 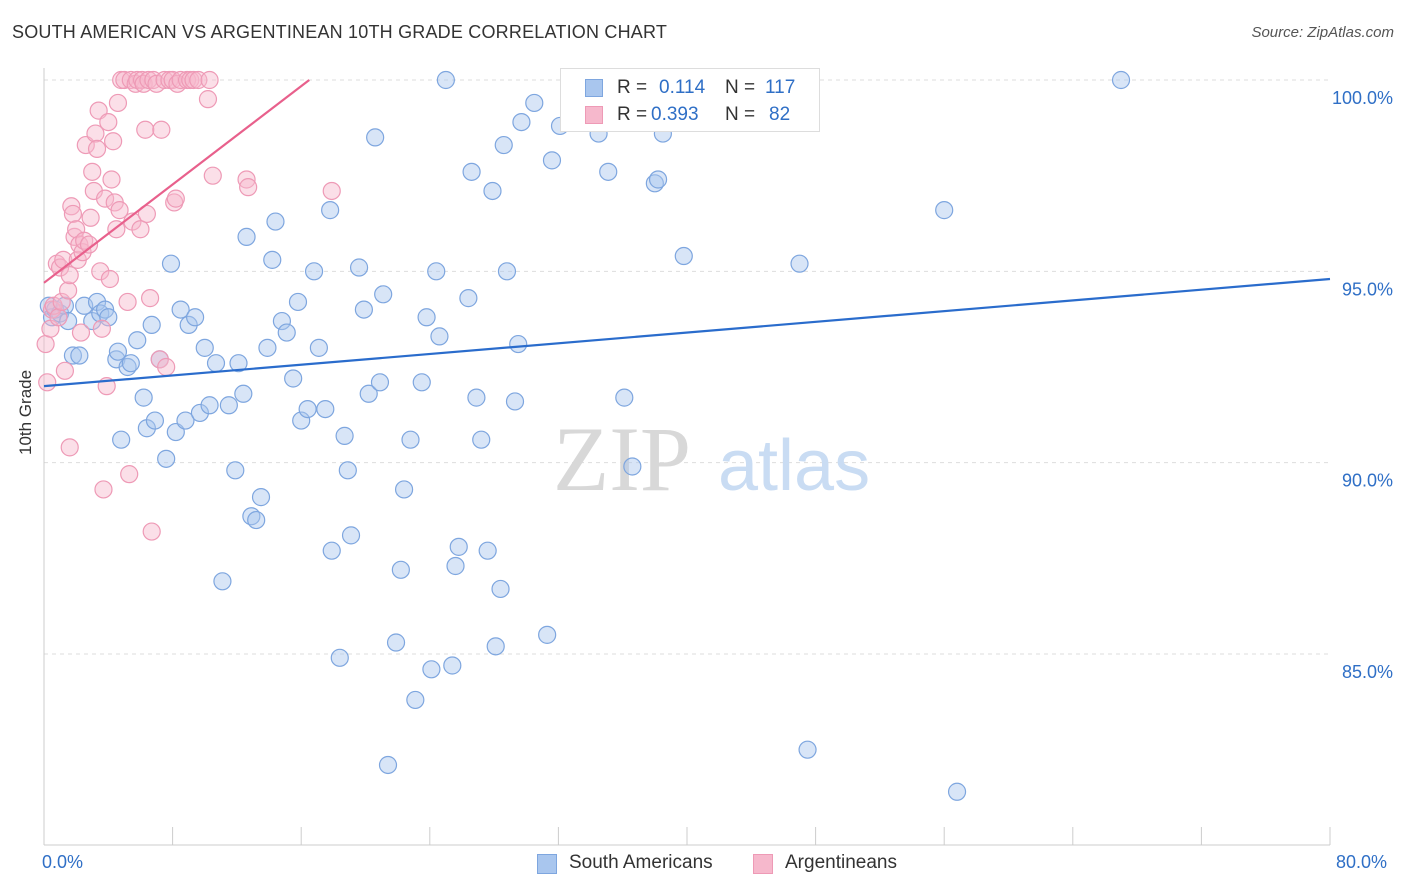 What do you see at coordinates (1322, 32) in the screenshot?
I see `source-label: Source: ZipAtlas.com` at bounding box center [1322, 32].